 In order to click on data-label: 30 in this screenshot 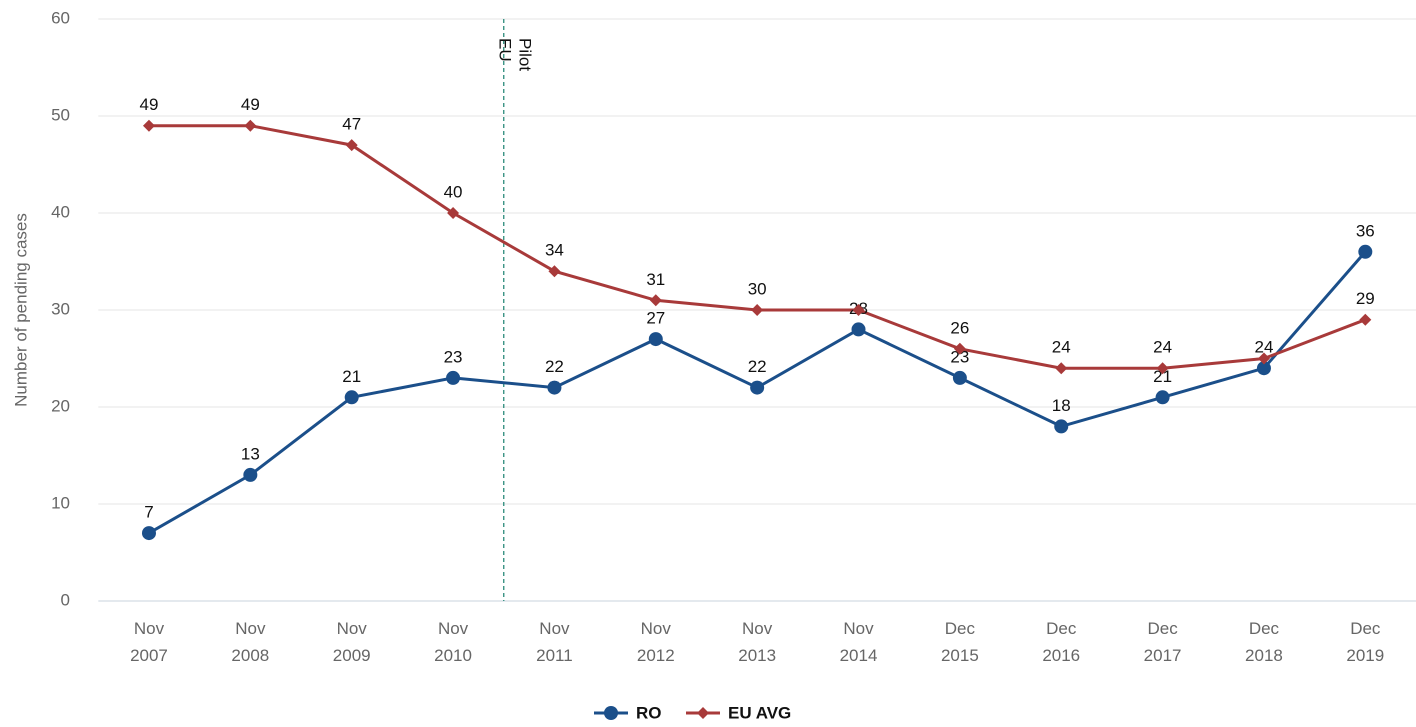, I will do `click(757, 288)`.